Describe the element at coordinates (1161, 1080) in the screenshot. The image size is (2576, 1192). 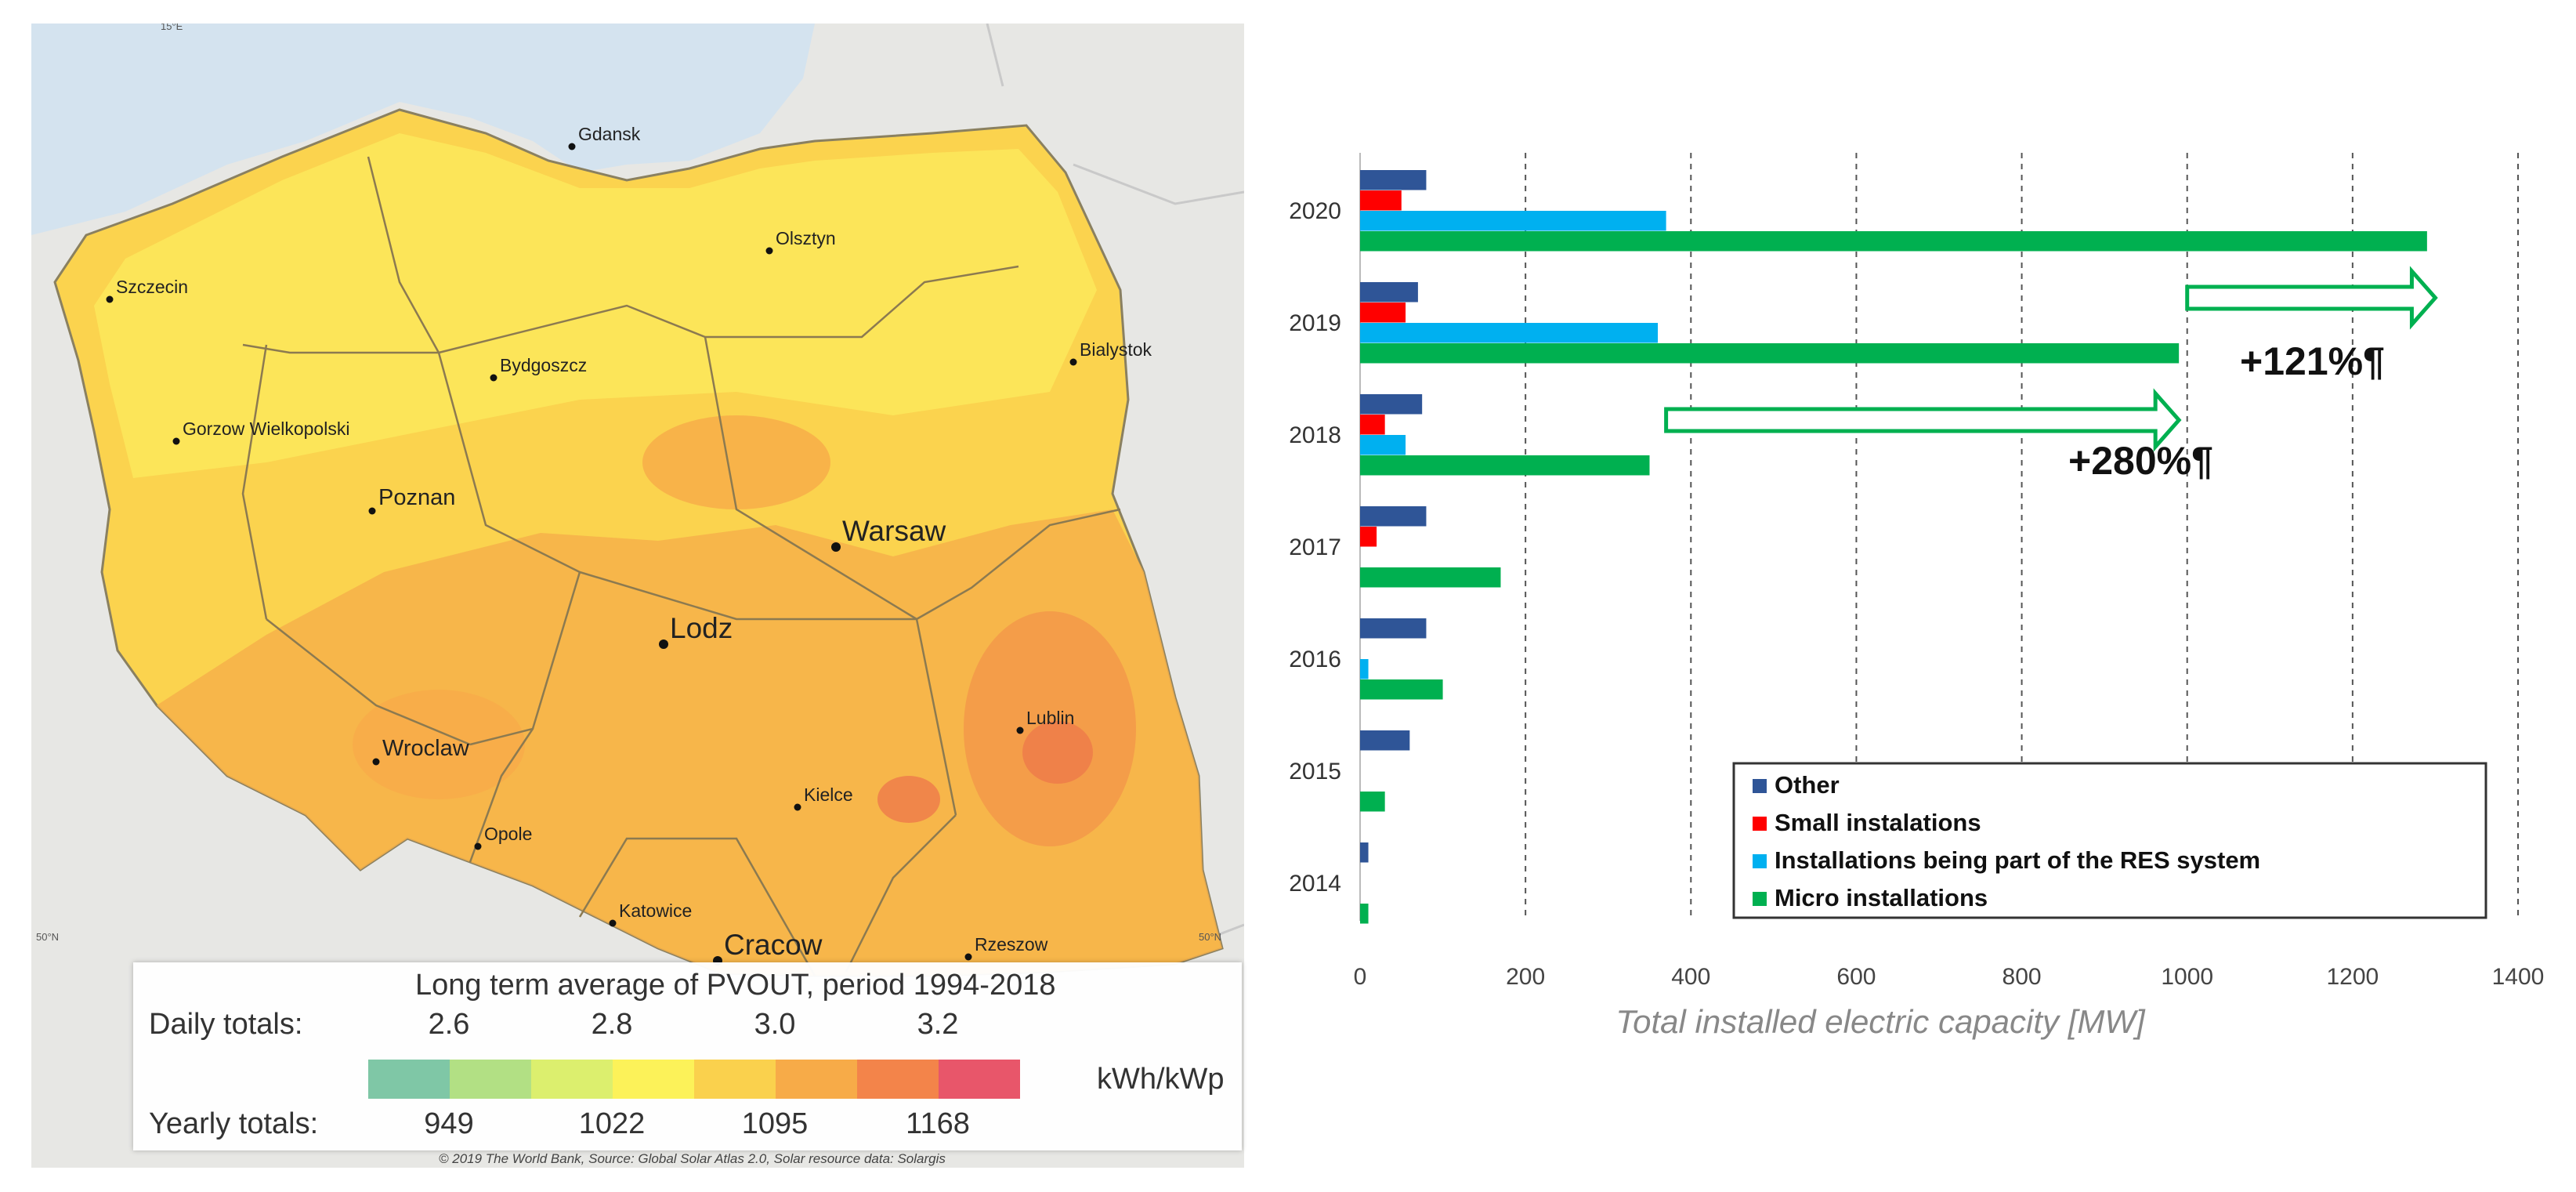
I see `legend-unit: kWh/kWp` at that location.